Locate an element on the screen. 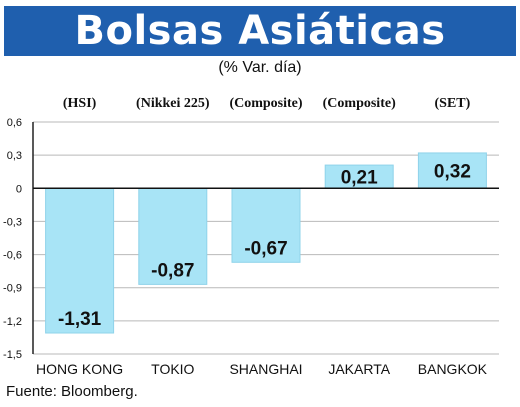  x-category-label: TOKIO is located at coordinates (172, 369).